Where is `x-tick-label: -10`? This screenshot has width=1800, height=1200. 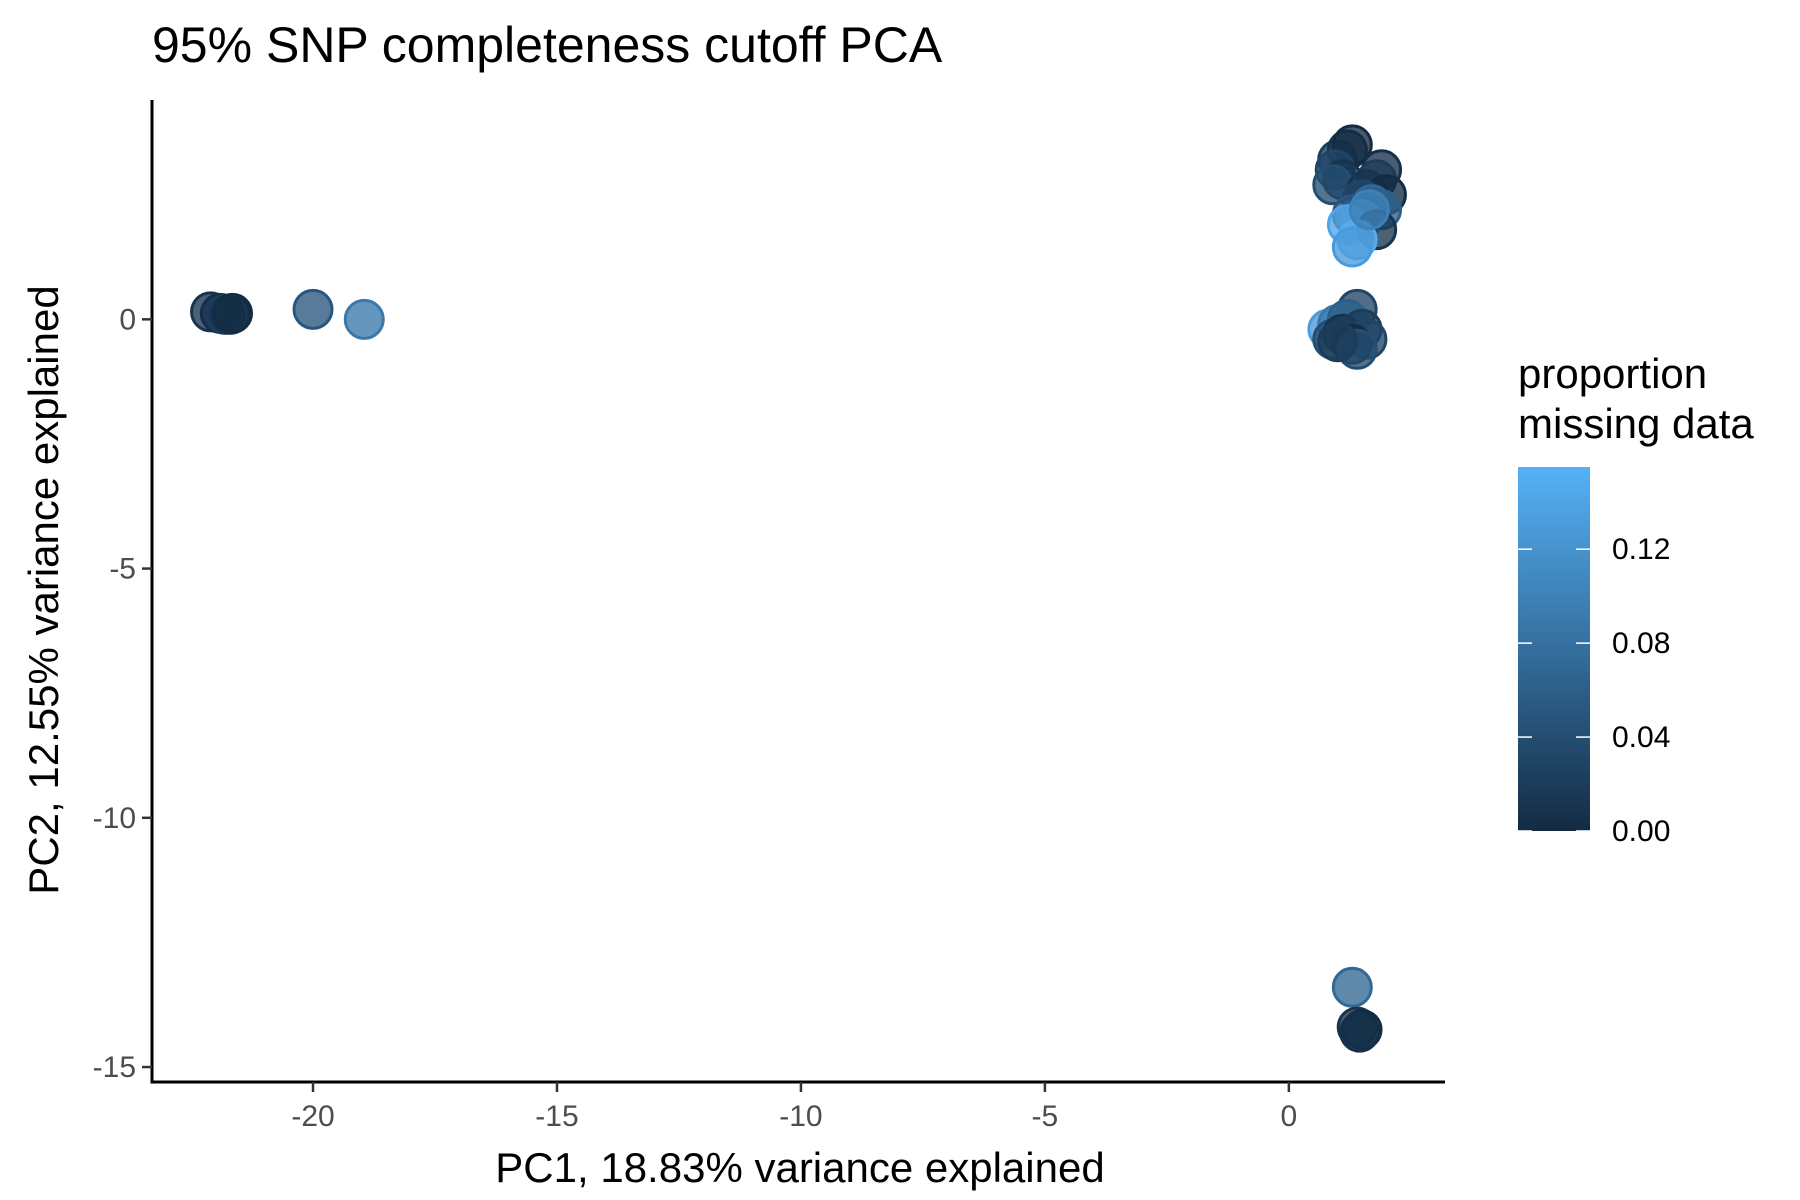 x-tick-label: -10 is located at coordinates (800, 1116).